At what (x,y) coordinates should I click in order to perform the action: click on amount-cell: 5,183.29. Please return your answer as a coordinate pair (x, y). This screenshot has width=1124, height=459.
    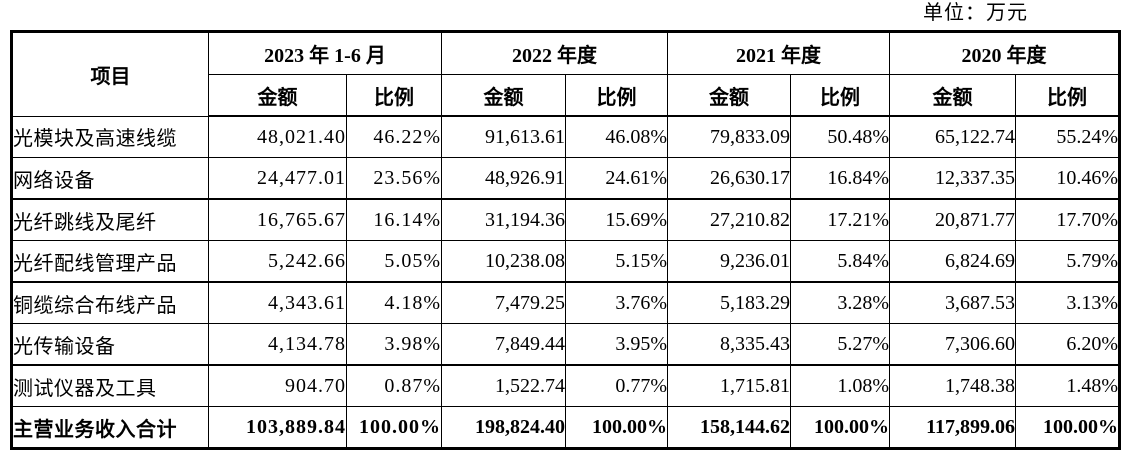
    Looking at the image, I should click on (729, 302).